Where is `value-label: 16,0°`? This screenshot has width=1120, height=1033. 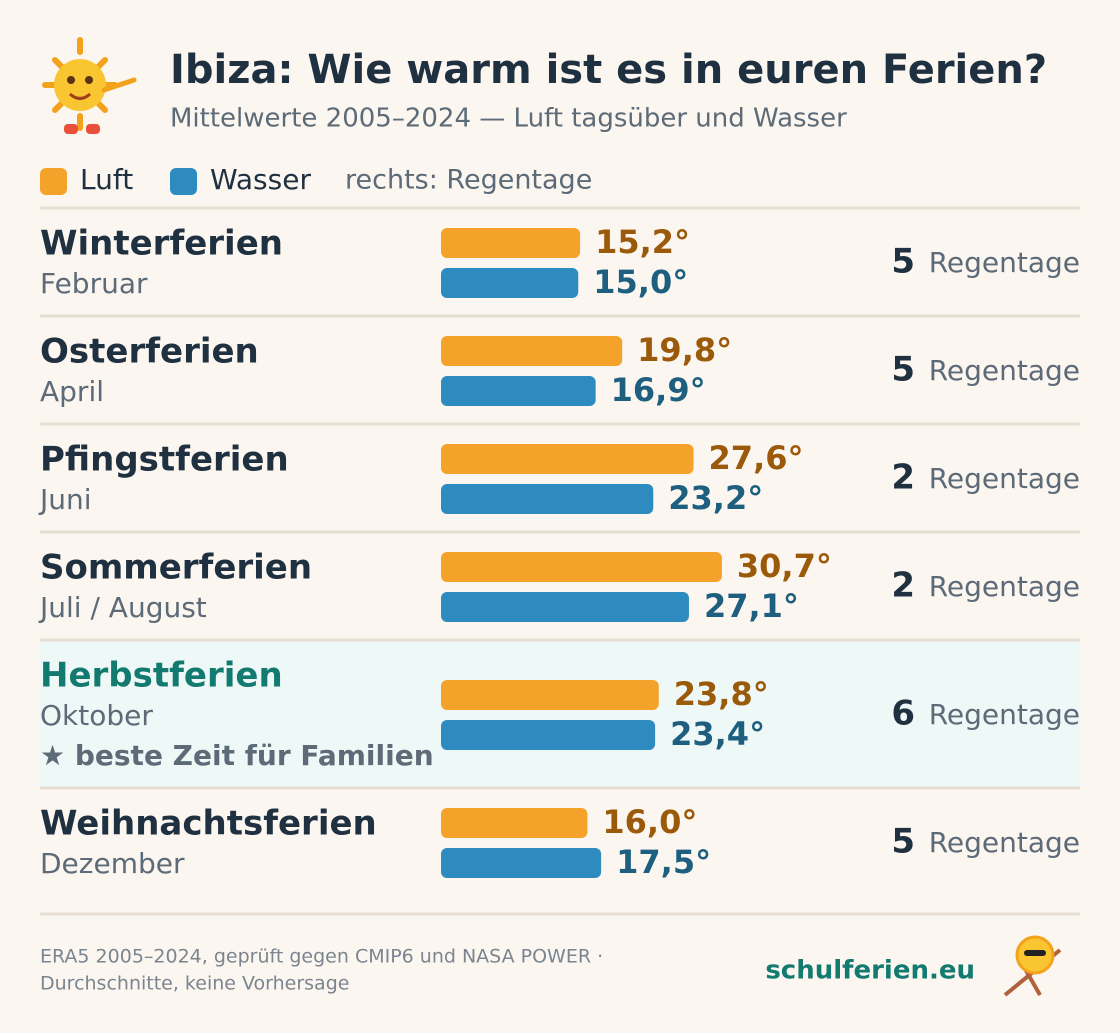
value-label: 16,0° is located at coordinates (649, 822).